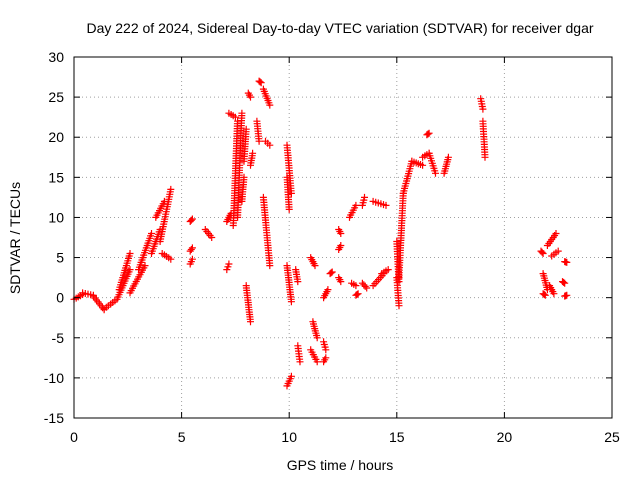 The height and width of the screenshot is (480, 640). Describe the element at coordinates (56, 137) in the screenshot. I see `y-tick-label: 20` at that location.